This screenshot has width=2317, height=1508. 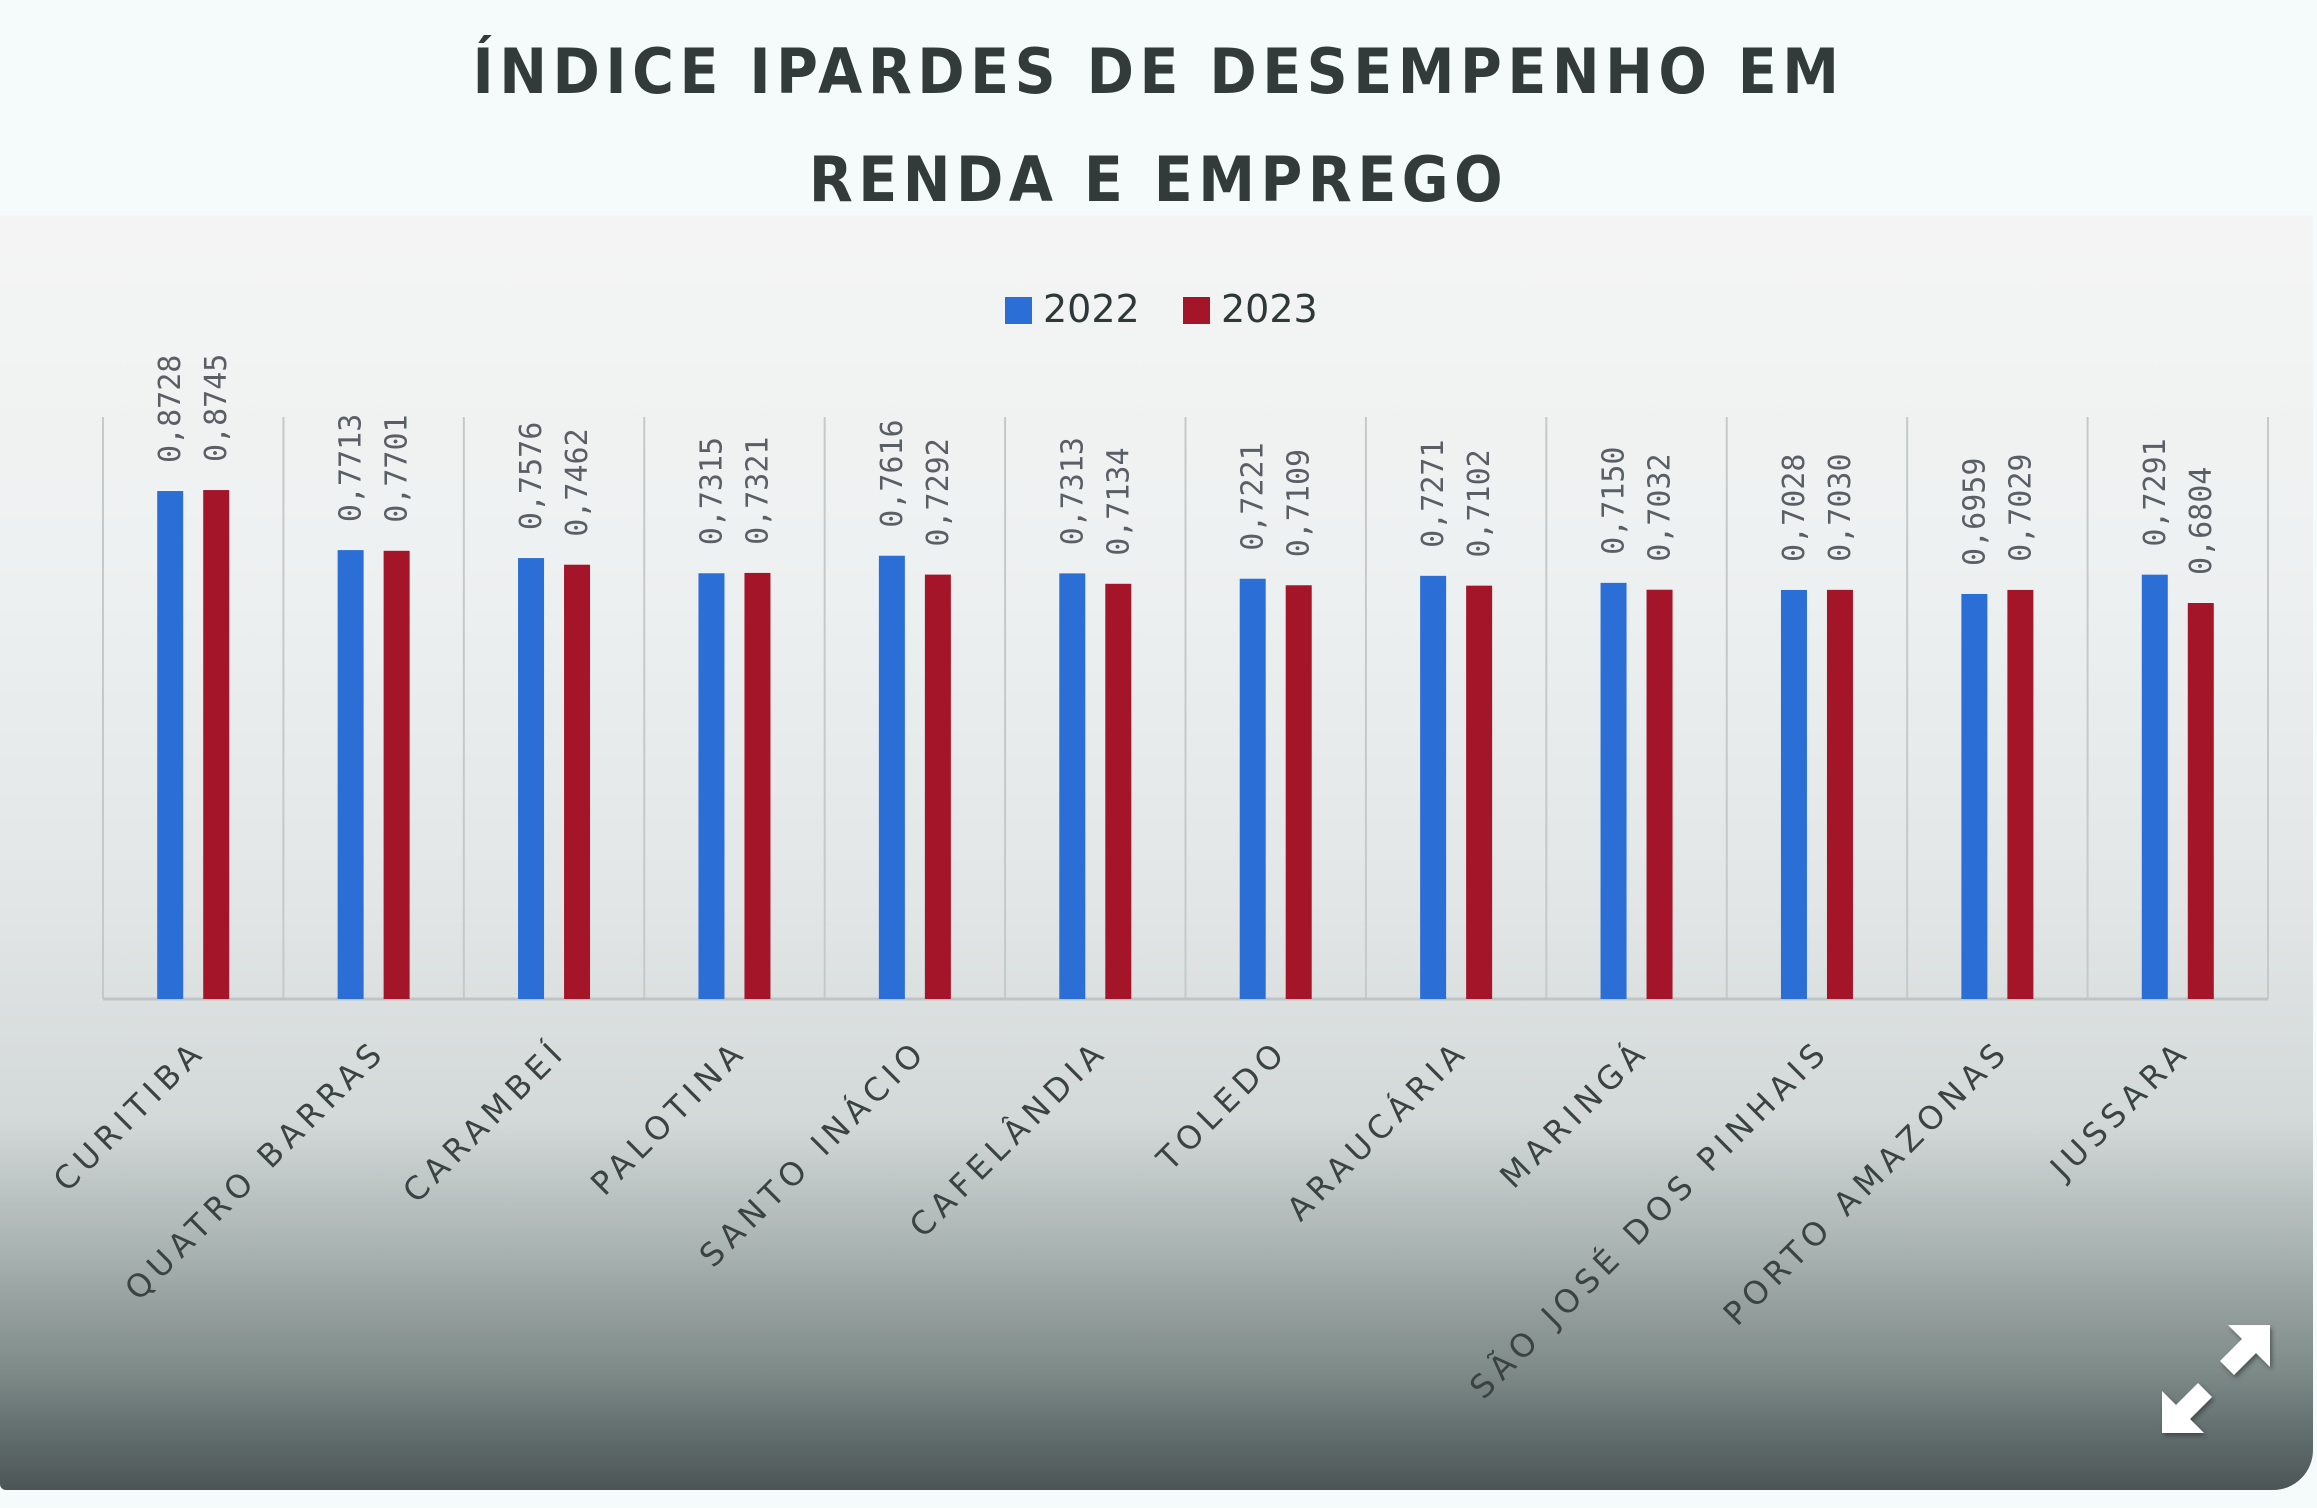 I want to click on data-label-2022: 0,7221, so click(x=1253, y=496).